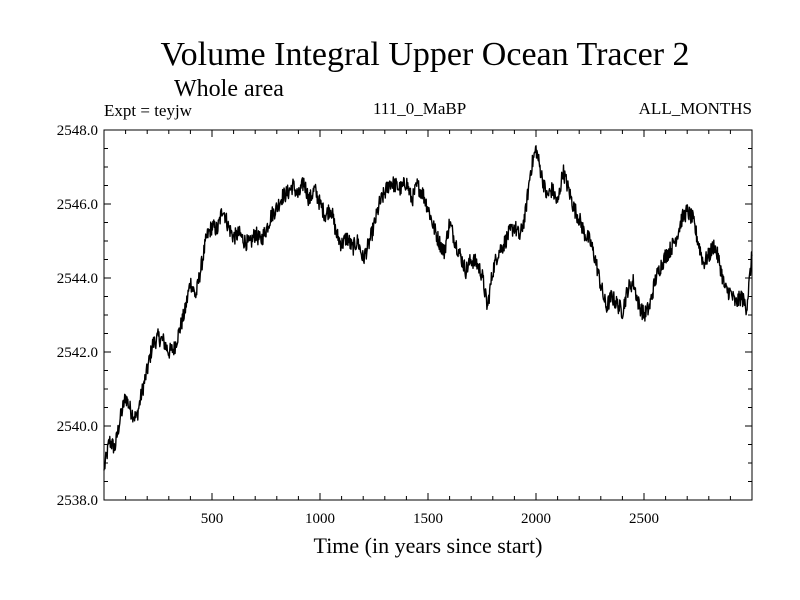  I want to click on y-tick-label: 2544.0, so click(77, 279).